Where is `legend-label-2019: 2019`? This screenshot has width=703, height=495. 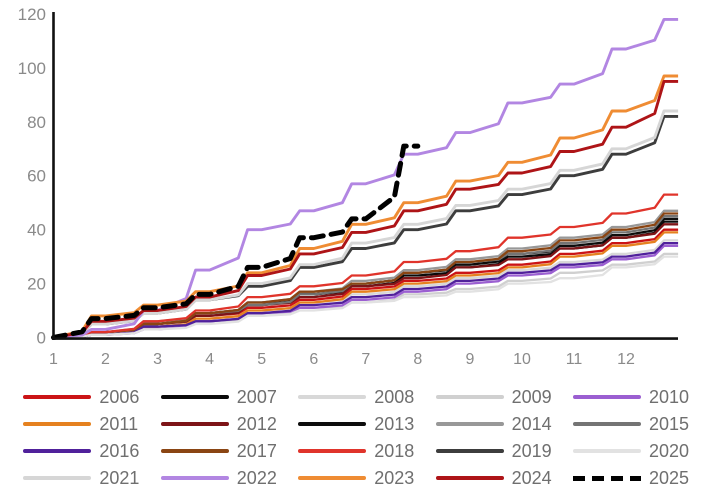
legend-label-2019: 2019 is located at coordinates (531, 451).